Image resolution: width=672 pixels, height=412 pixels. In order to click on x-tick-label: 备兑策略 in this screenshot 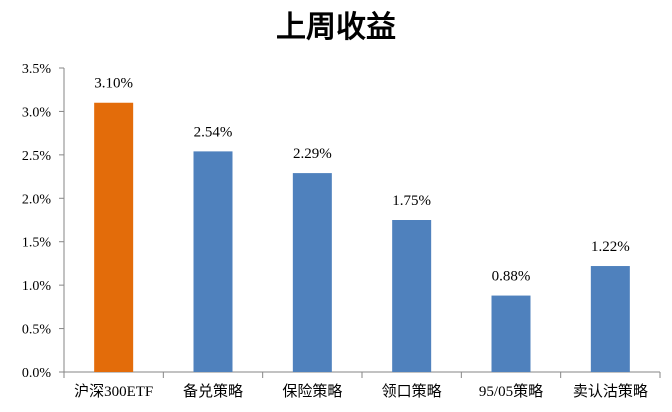, I will do `click(213, 391)`.